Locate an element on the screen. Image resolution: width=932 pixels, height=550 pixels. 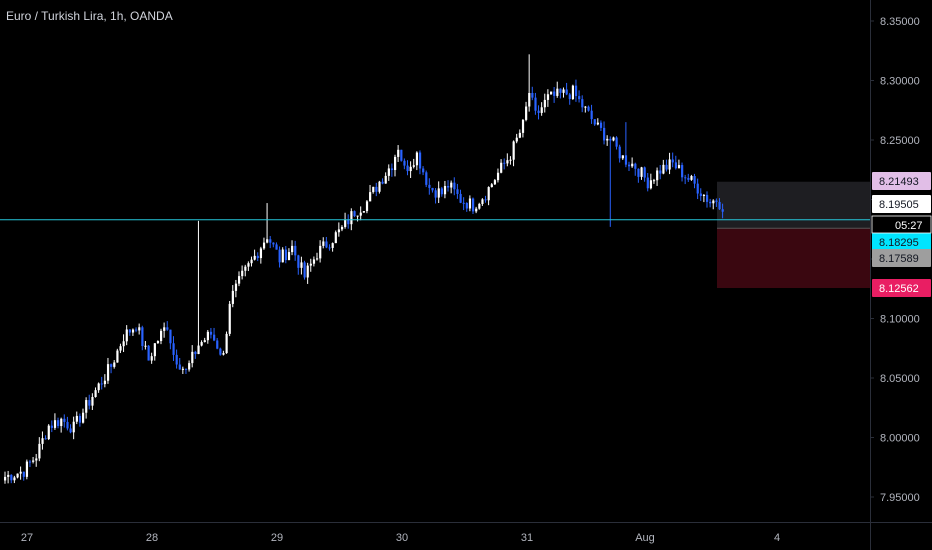
entry-price-tag-bg is located at coordinates (901, 258).